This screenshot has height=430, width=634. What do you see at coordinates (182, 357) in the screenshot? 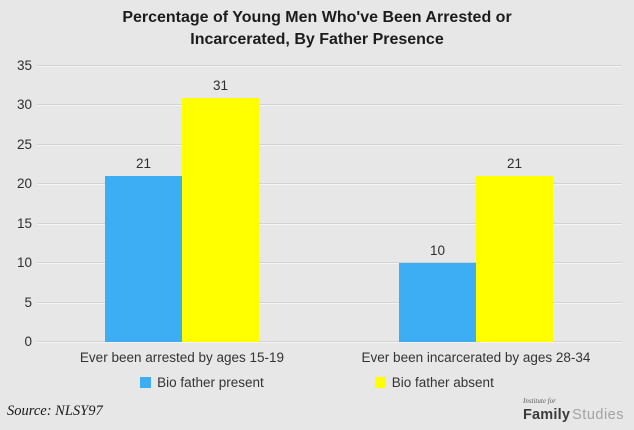
I see `category-label-1: Ever been arrested by ages 15-19` at bounding box center [182, 357].